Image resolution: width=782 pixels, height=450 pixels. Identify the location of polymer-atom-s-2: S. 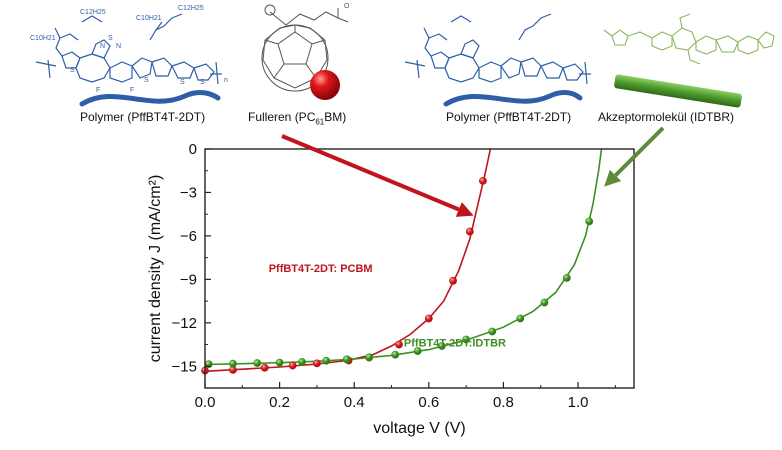
(72, 70).